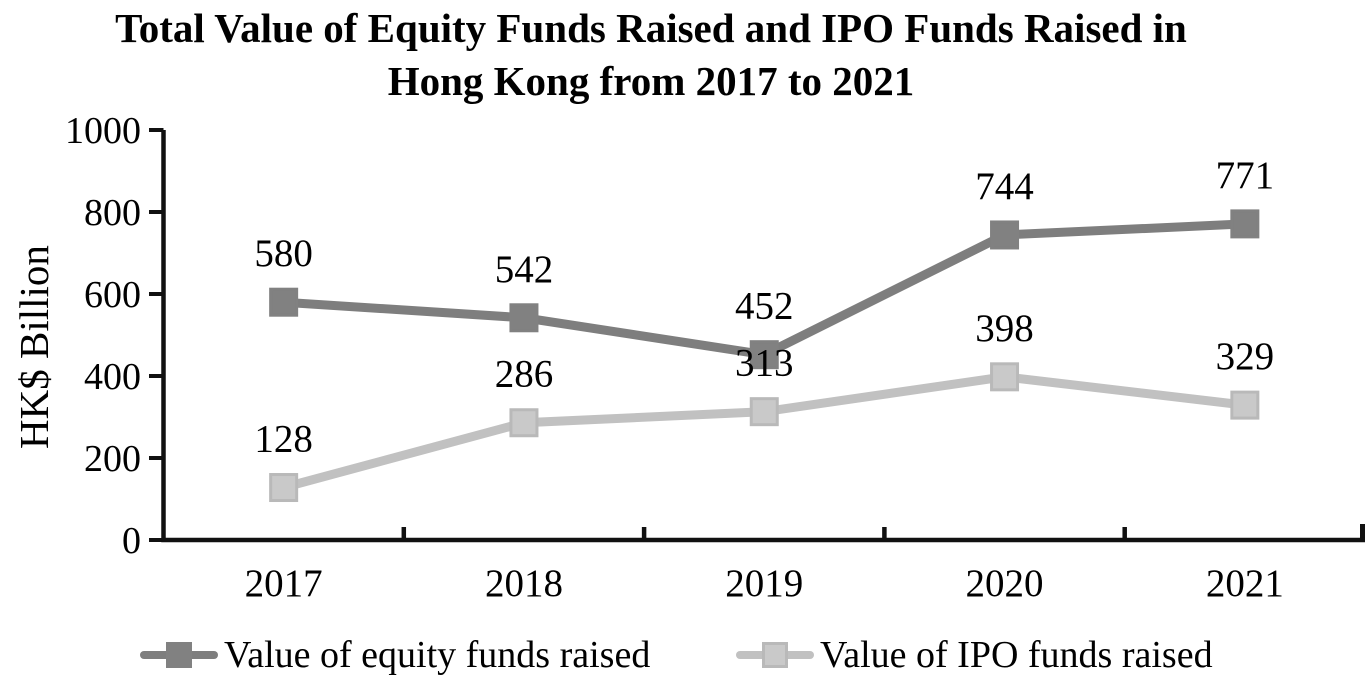 The image size is (1368, 689). What do you see at coordinates (112, 213) in the screenshot?
I see `y-tick-label: 800` at bounding box center [112, 213].